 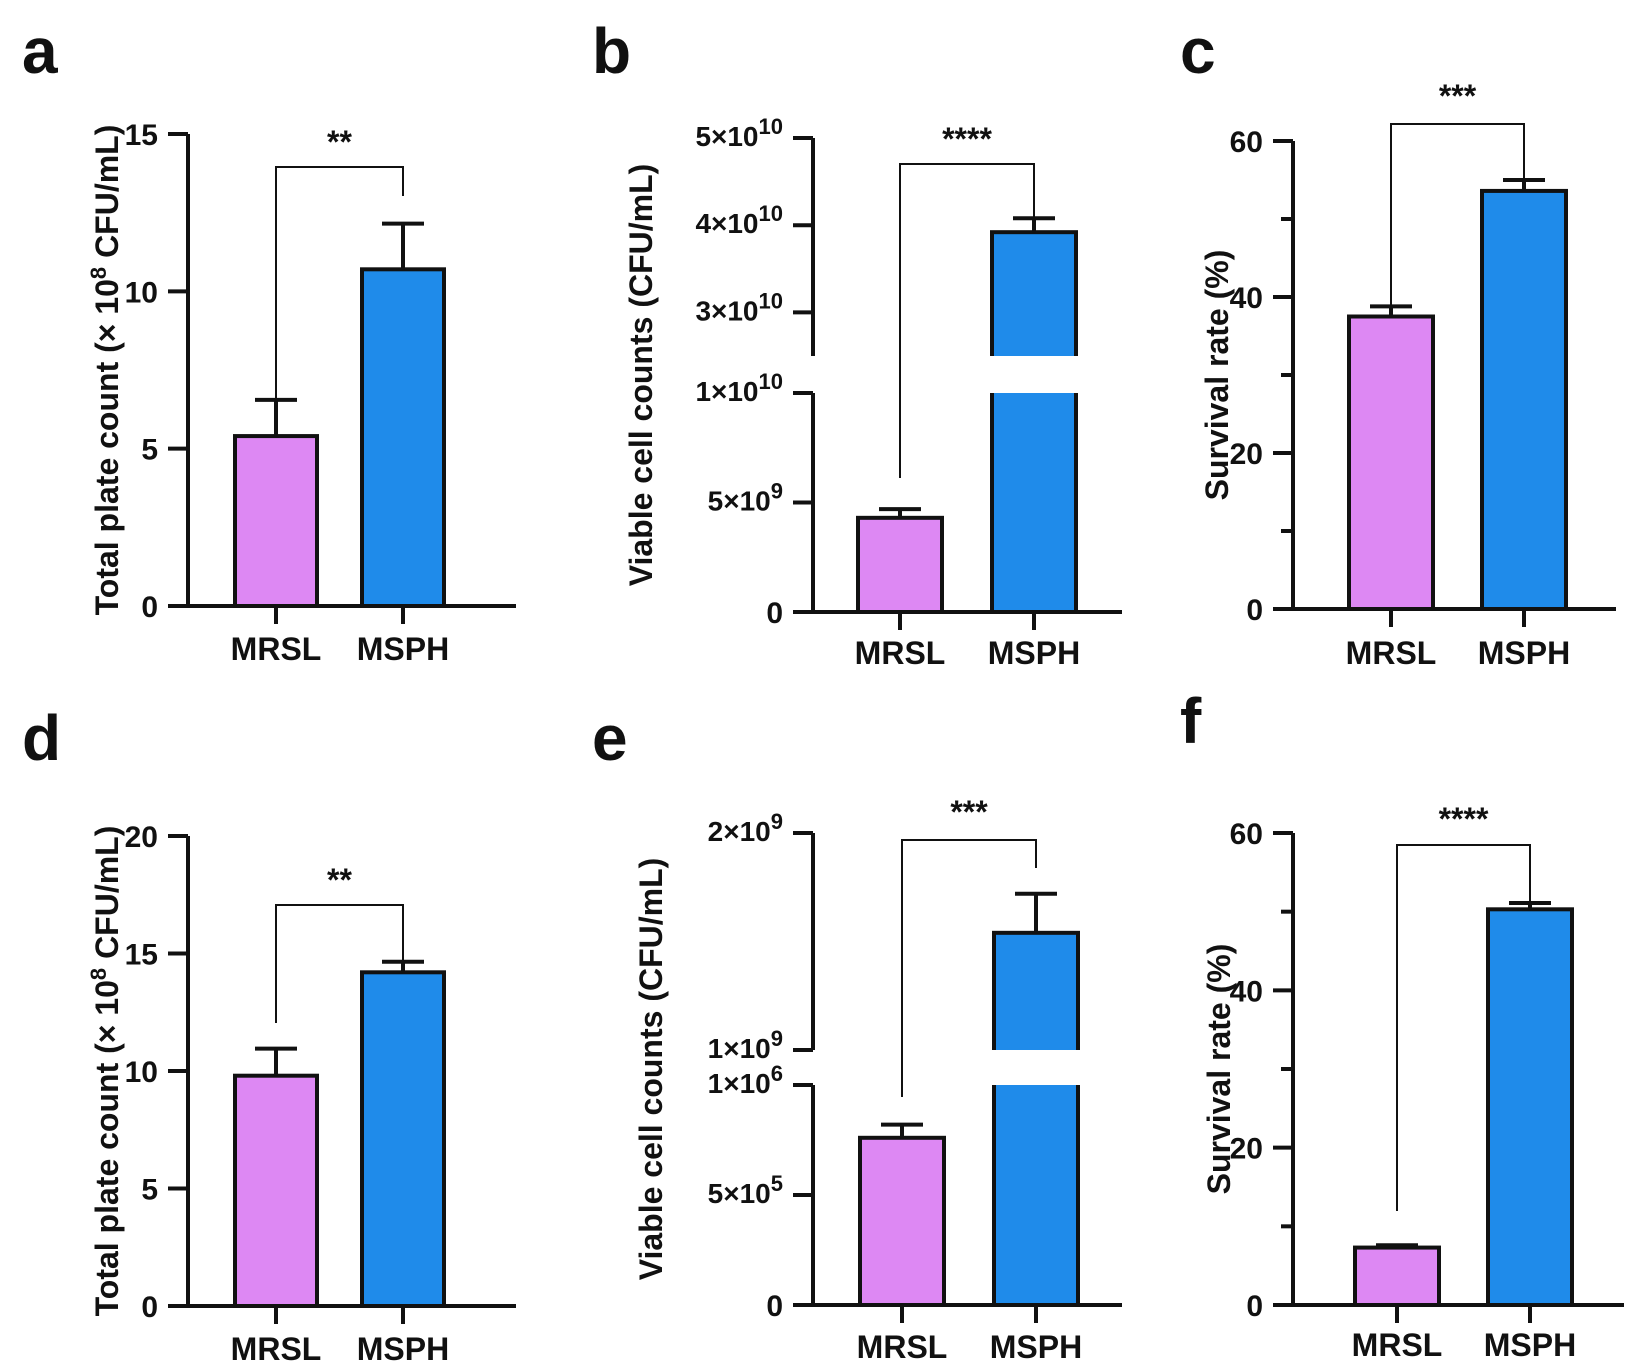 I want to click on y-tick-label: 3×10¹⁰, so click(x=739, y=307).